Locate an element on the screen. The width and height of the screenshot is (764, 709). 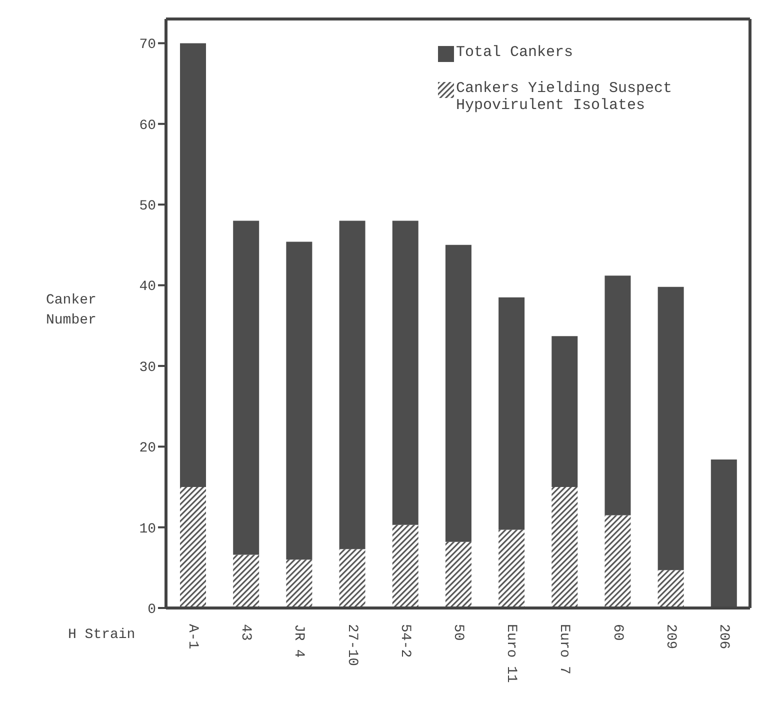
x-tick-label: Euro 7 is located at coordinates (564, 649).